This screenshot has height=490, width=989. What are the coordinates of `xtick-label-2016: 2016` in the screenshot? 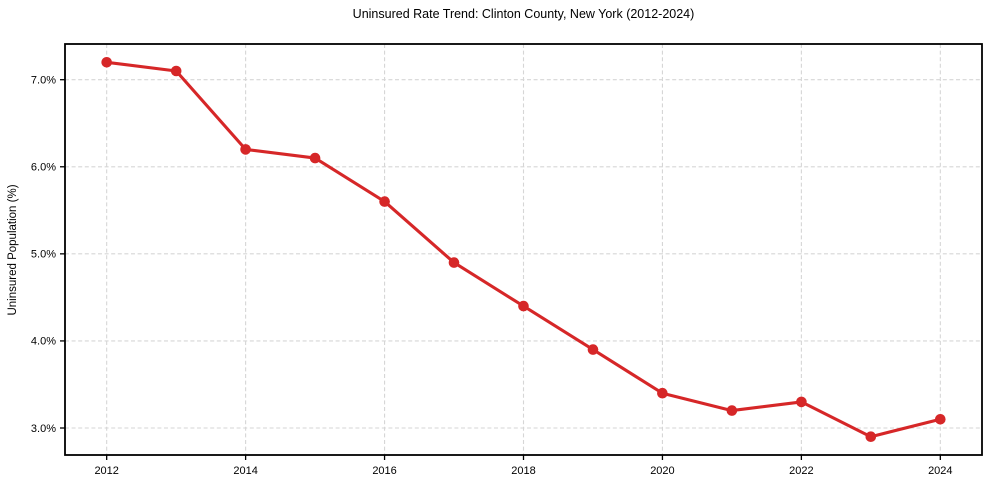 It's located at (384, 471).